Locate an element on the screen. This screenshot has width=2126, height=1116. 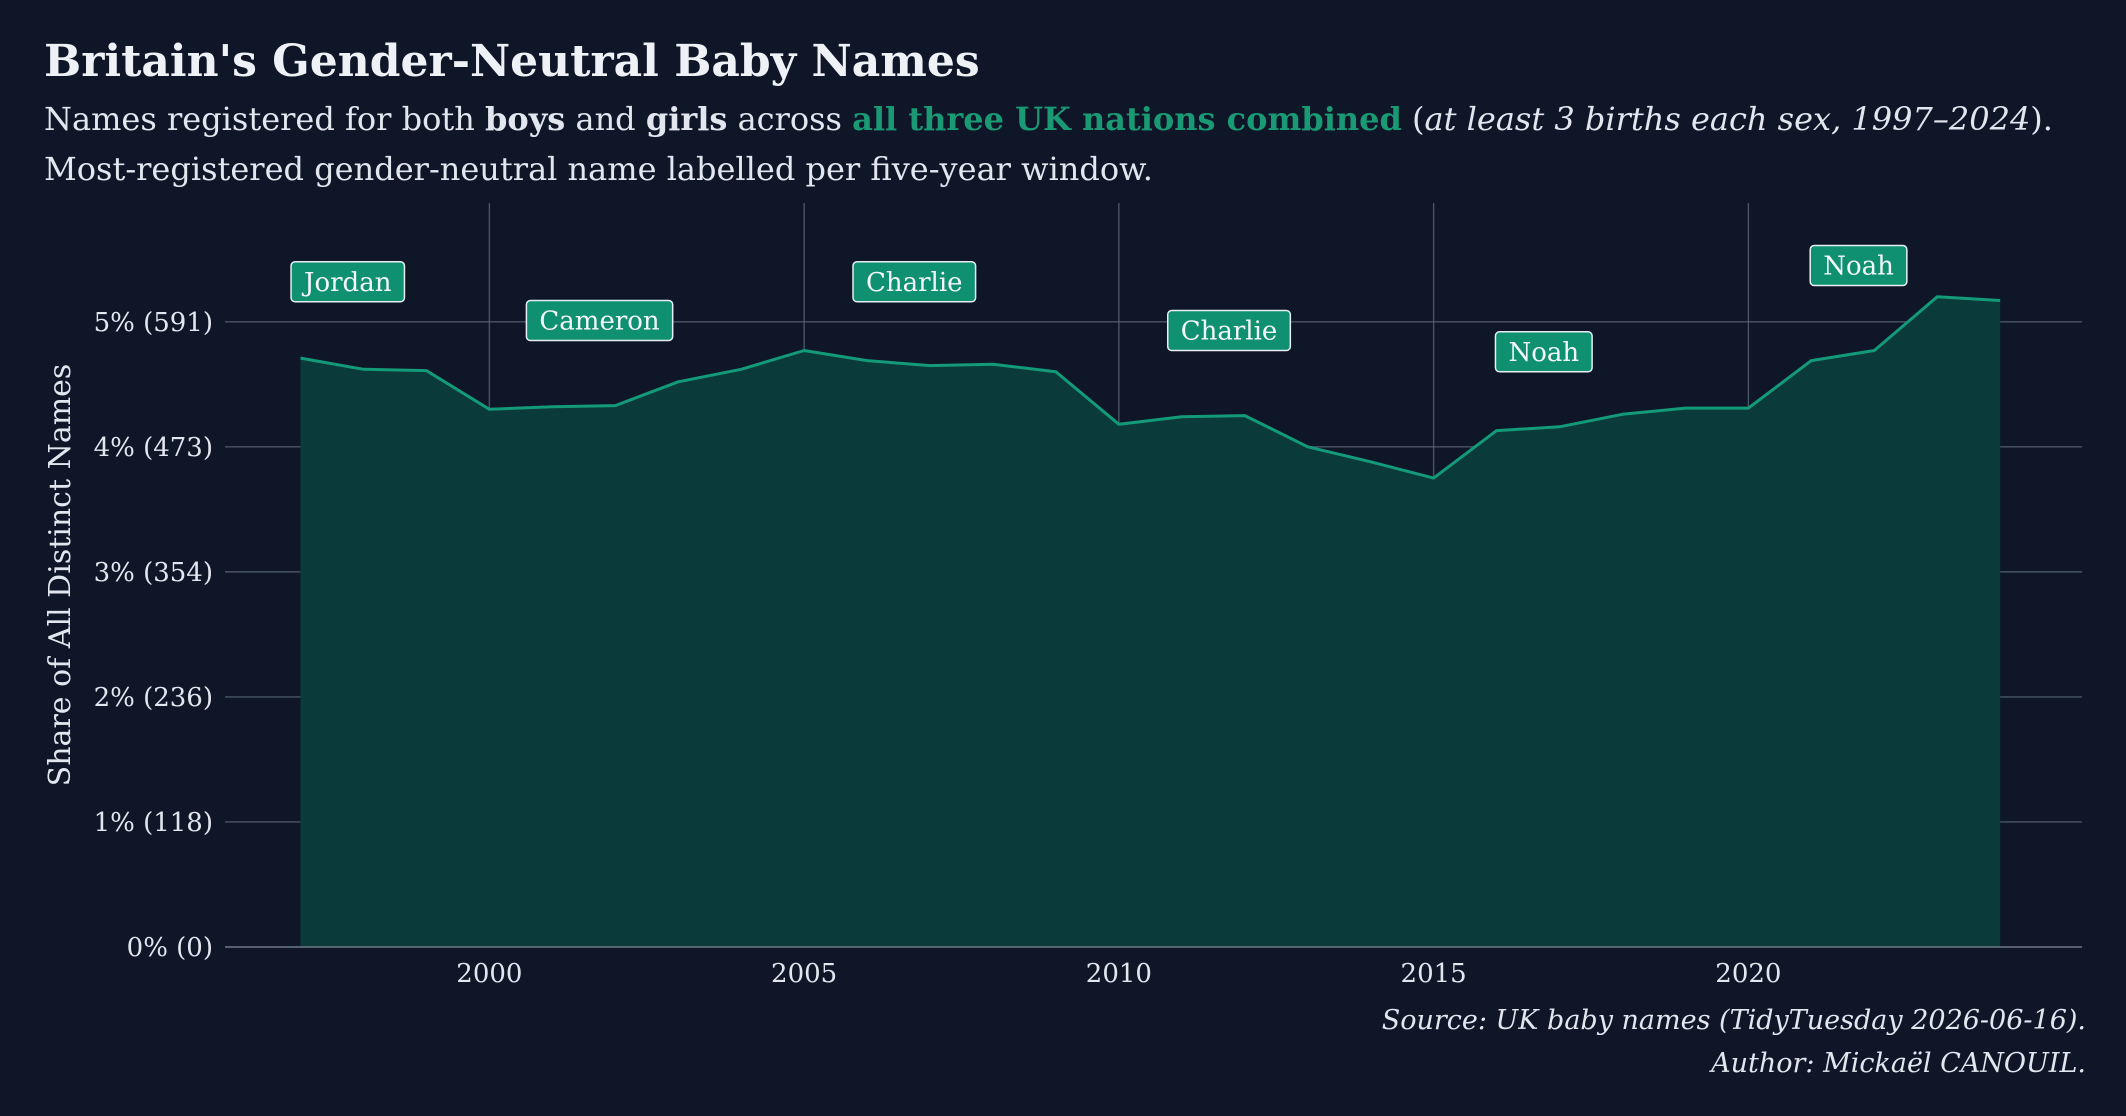
name-annotations: Jordan Cameron Charlie Charlie Noah Noah is located at coordinates (1099, 308).